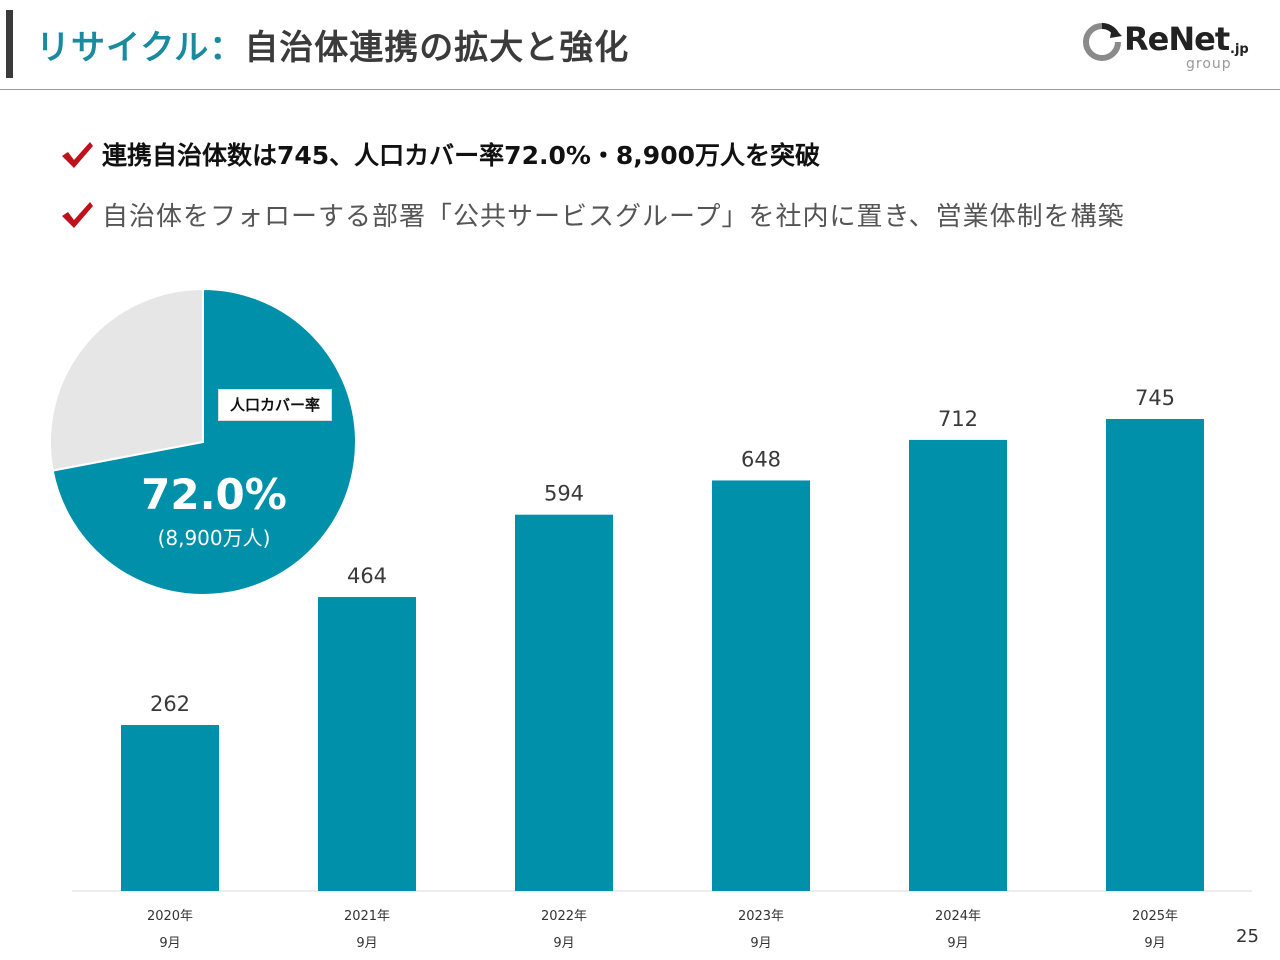  I want to click on pie-subvalue: (8,900万人), so click(214, 538).